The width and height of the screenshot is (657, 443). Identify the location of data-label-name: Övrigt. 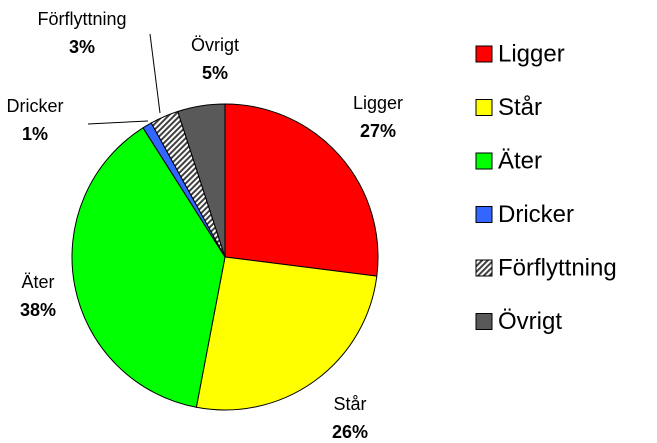
(215, 45).